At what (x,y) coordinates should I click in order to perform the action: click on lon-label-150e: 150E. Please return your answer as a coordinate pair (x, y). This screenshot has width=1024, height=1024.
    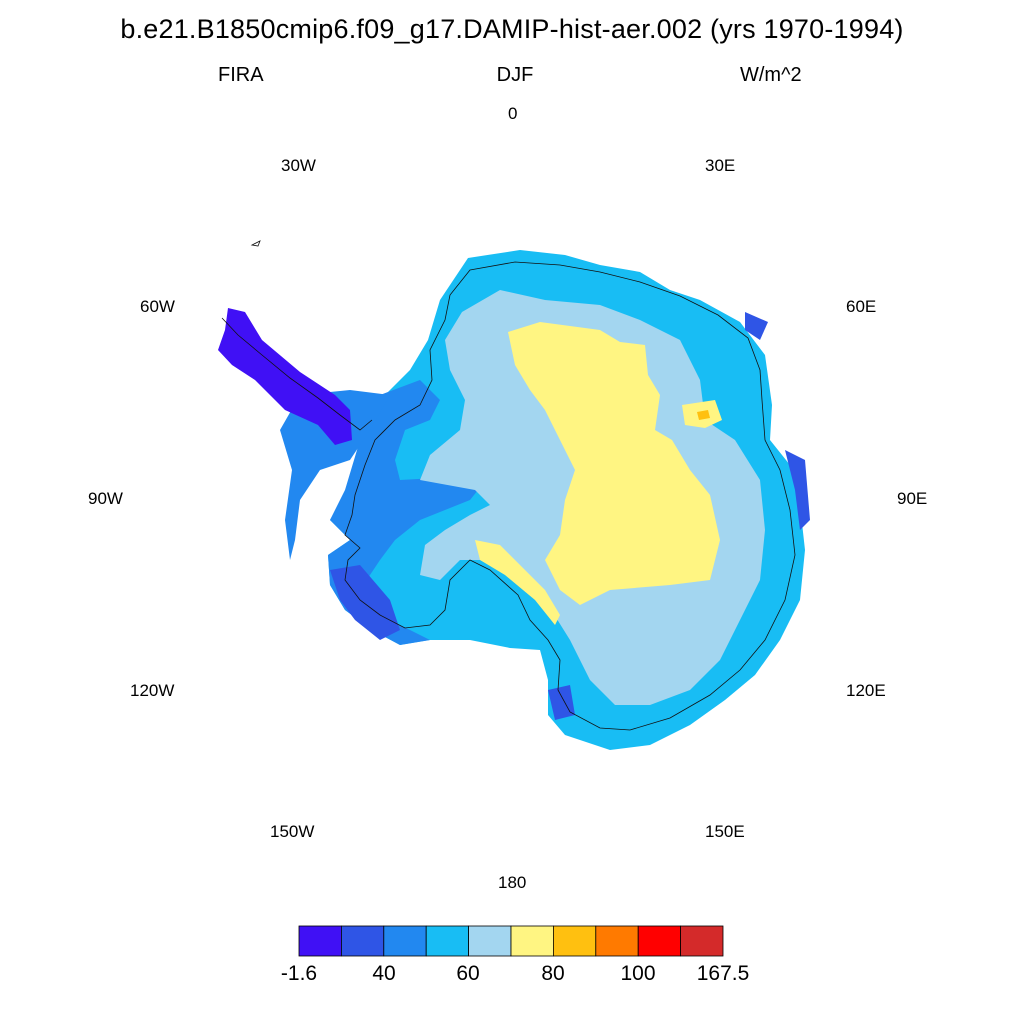
    Looking at the image, I should click on (725, 831).